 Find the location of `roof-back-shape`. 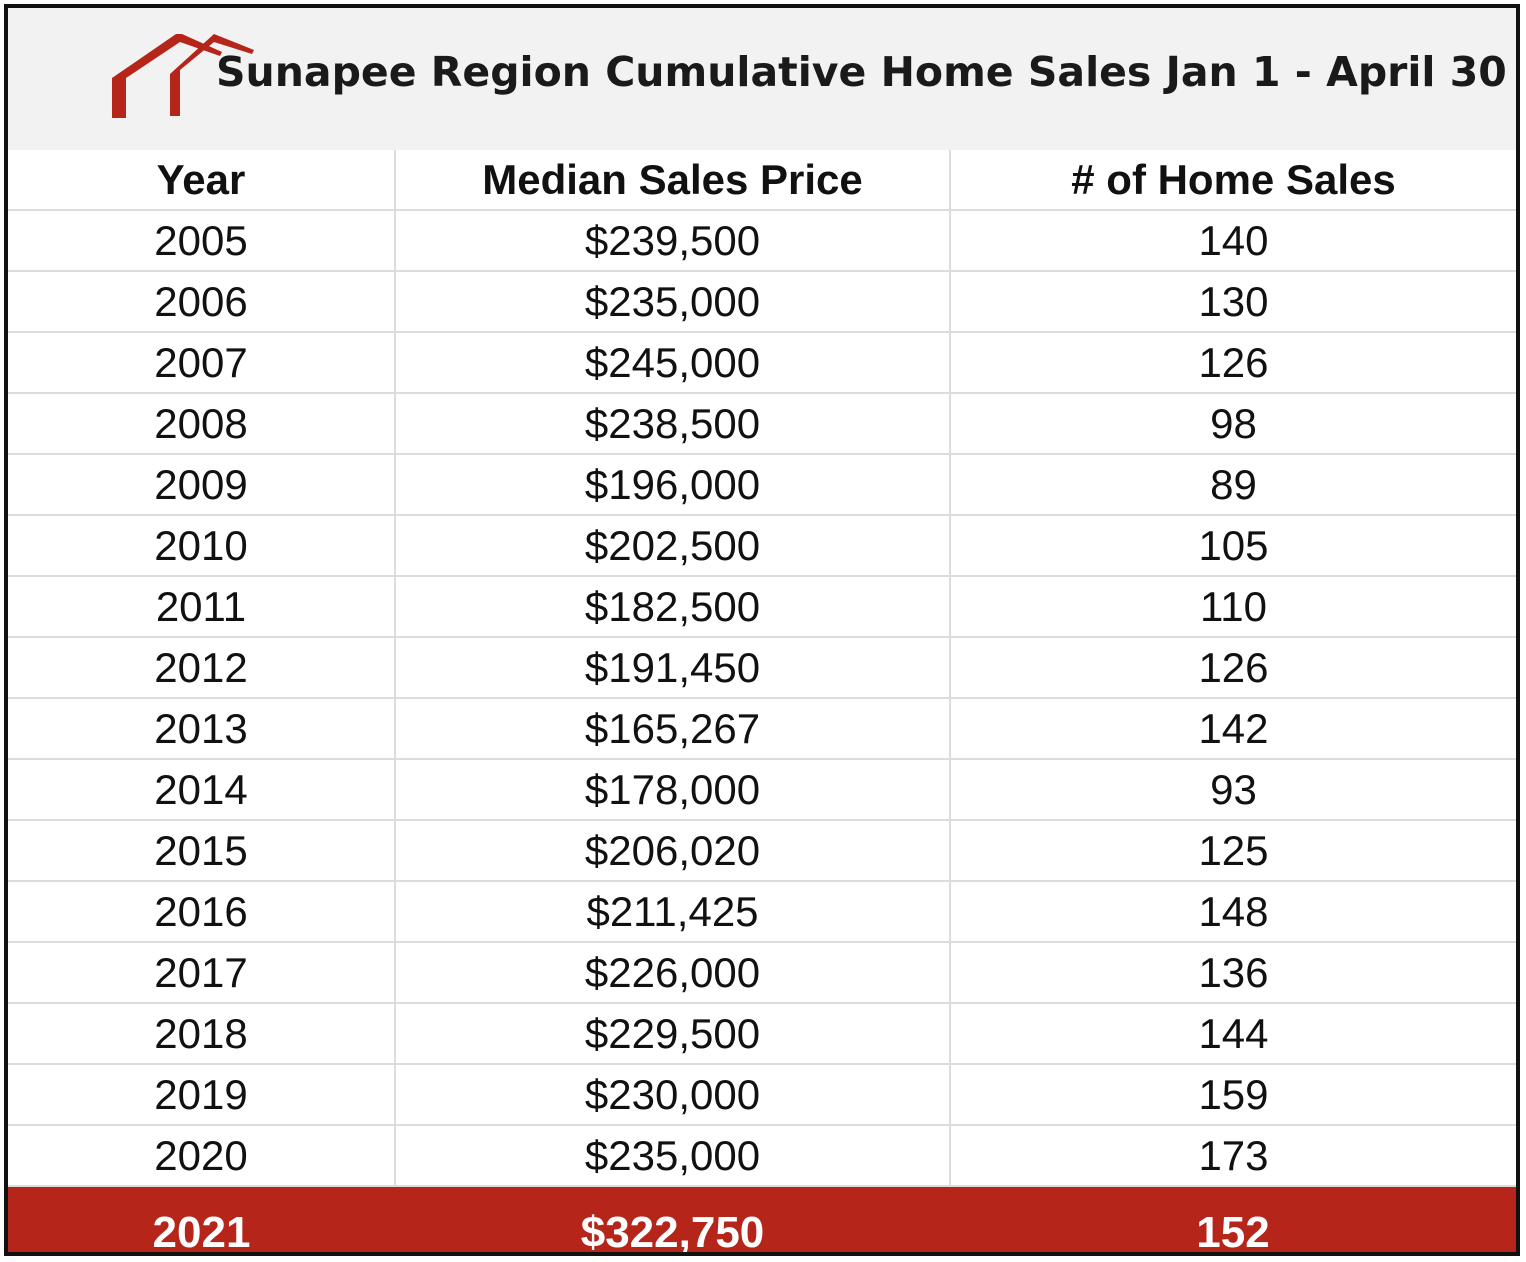

roof-back-shape is located at coordinates (212, 75).